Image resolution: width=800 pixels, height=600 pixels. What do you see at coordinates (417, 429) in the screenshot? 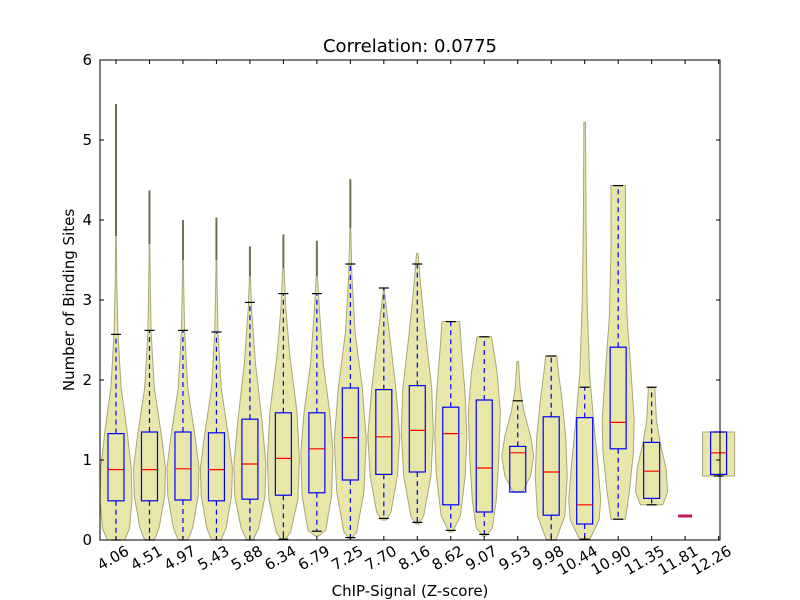
I see `box-8.16` at bounding box center [417, 429].